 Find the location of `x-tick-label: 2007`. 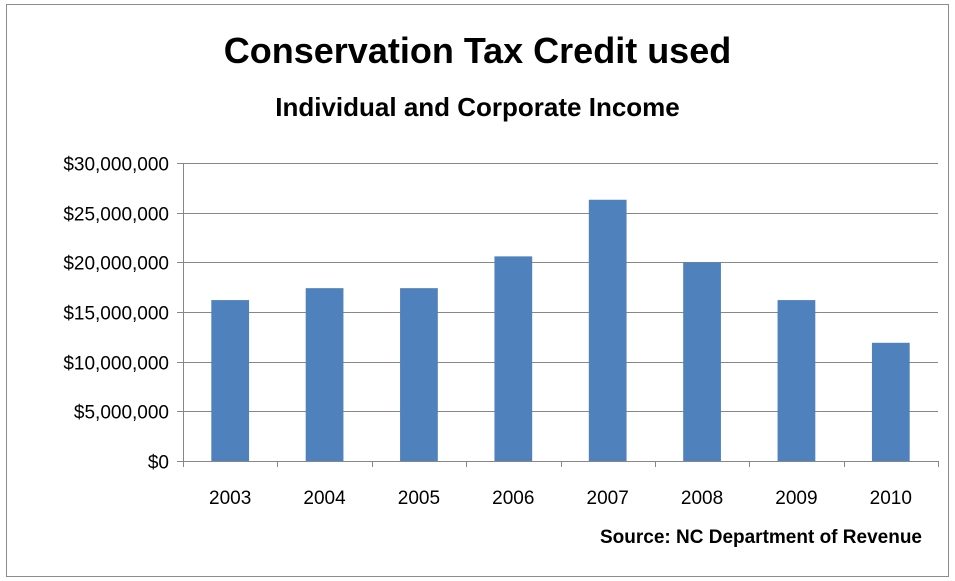

x-tick-label: 2007 is located at coordinates (608, 498).